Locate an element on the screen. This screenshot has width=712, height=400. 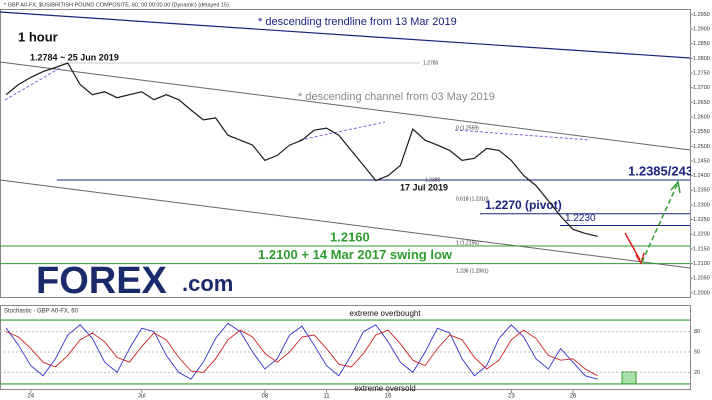
fib-label: 1.2783 is located at coordinates (431, 63).